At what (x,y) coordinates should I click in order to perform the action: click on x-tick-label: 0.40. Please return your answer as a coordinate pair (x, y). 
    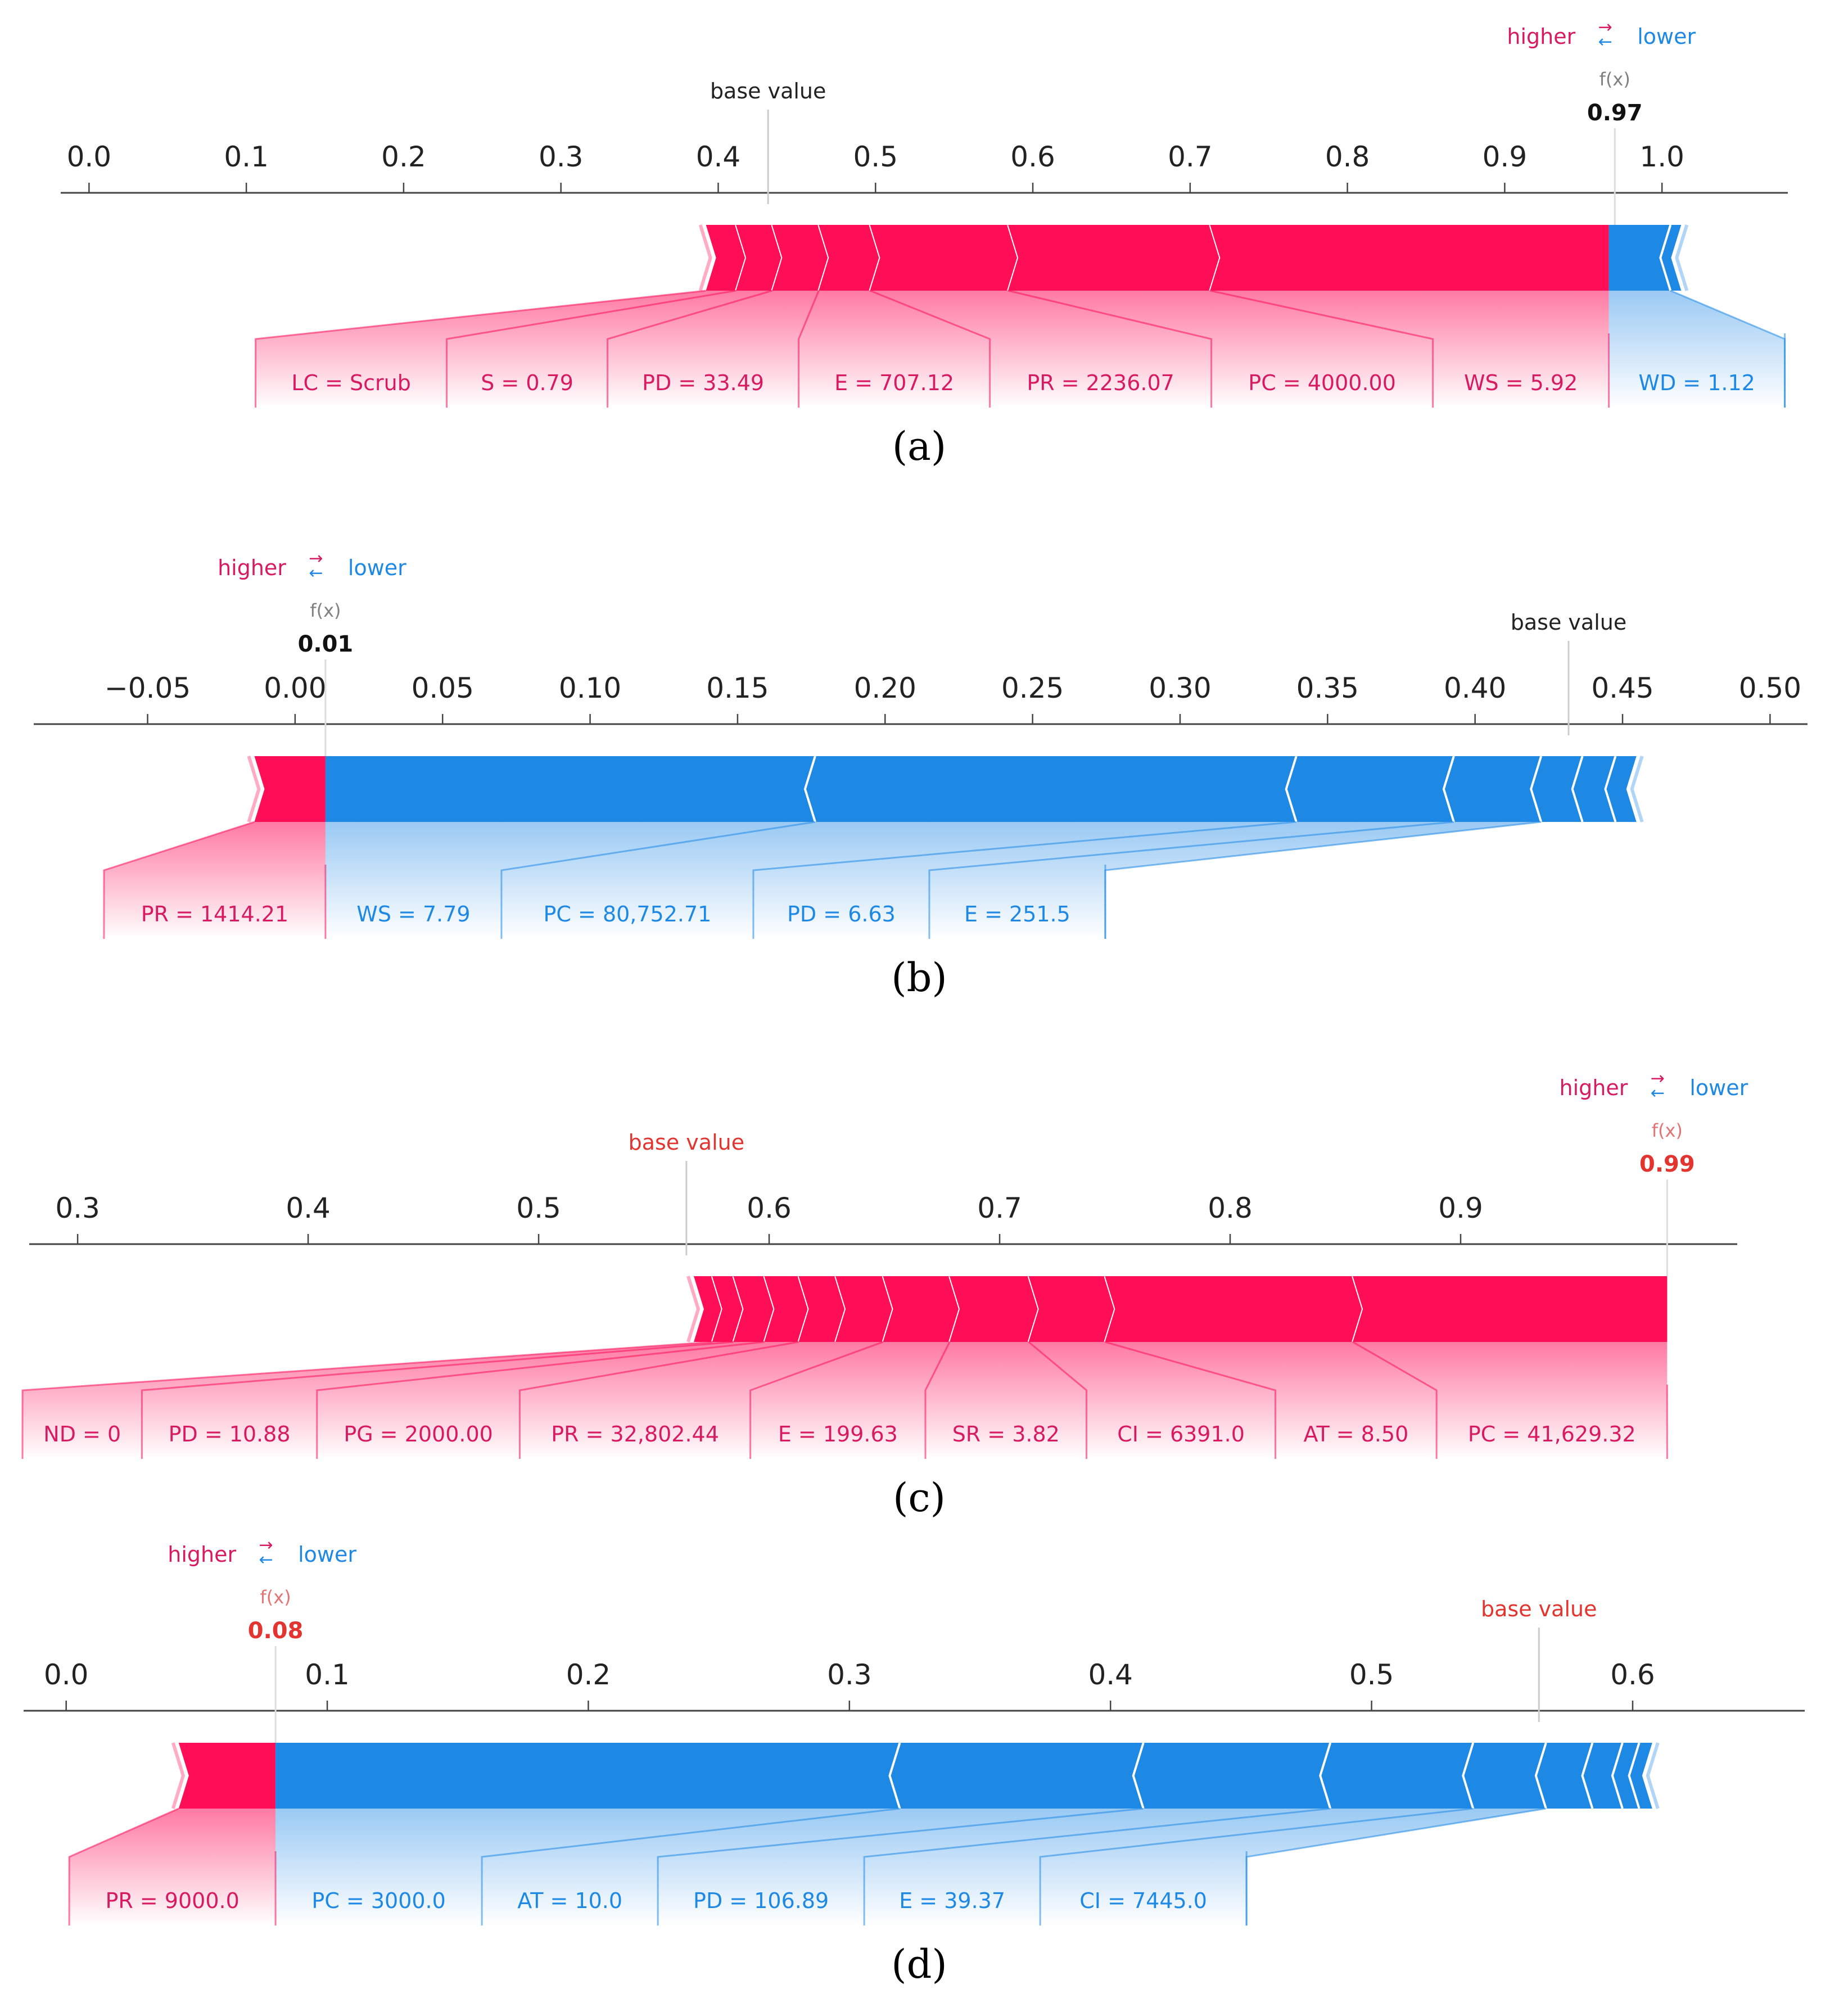
    Looking at the image, I should click on (1475, 688).